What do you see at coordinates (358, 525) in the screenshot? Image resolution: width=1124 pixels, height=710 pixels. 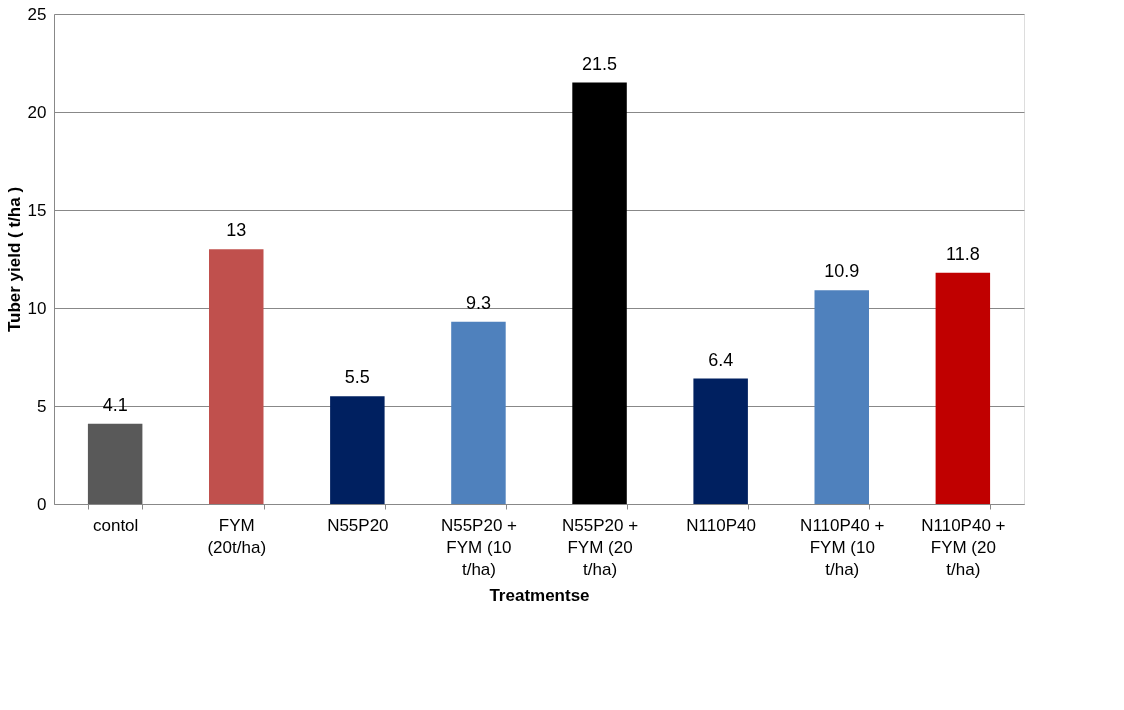 I see `x-tick-label: N55P20` at bounding box center [358, 525].